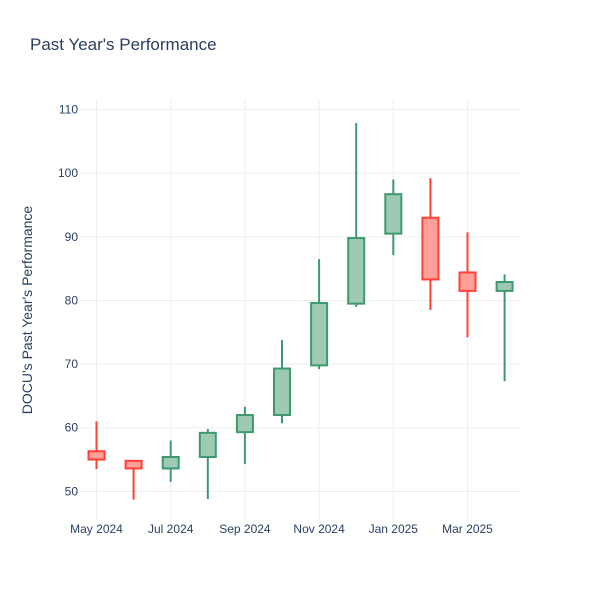  I want to click on y-tick-label: 110, so click(68, 110).